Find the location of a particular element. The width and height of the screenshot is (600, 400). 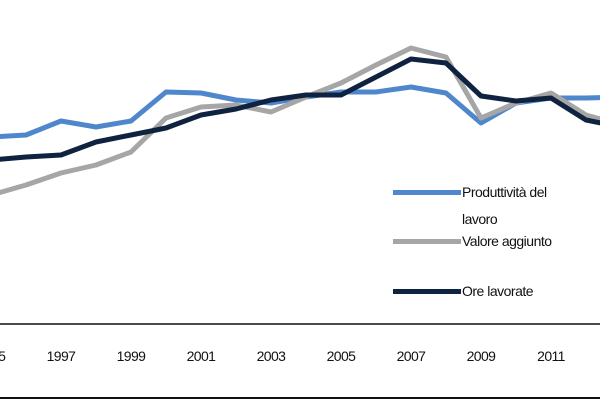

x-tick-label: 2001 is located at coordinates (202, 356).